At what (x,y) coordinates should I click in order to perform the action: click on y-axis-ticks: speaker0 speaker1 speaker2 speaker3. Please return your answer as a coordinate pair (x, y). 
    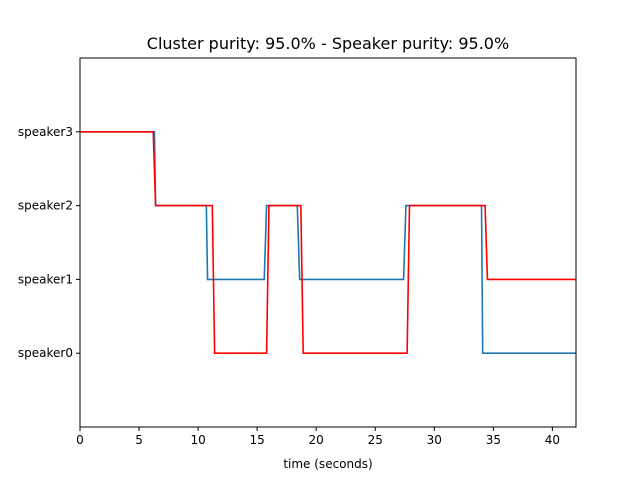
    Looking at the image, I should click on (49, 242).